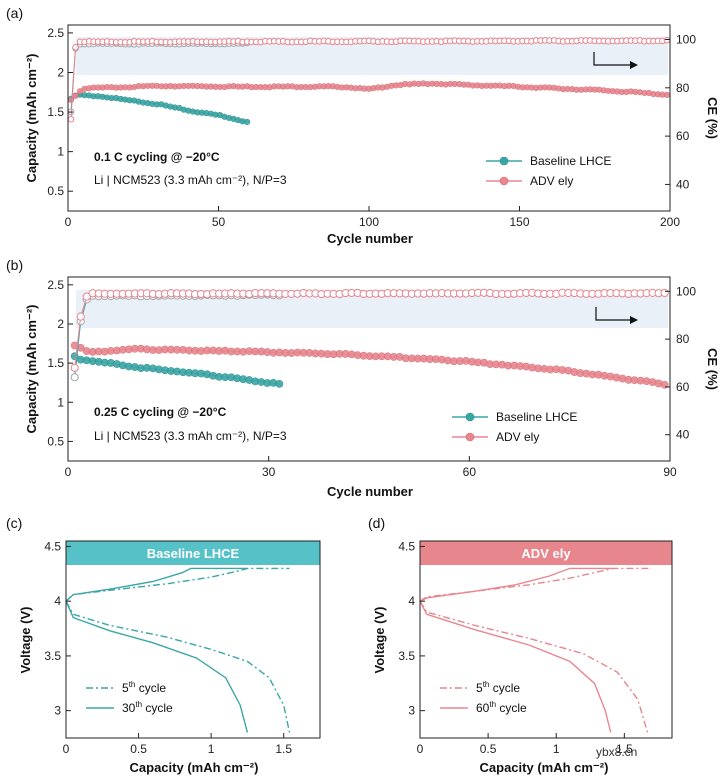 Image resolution: width=728 pixels, height=784 pixels. What do you see at coordinates (616, 315) in the screenshot?
I see `panel-b-right-axis-arrow` at bounding box center [616, 315].